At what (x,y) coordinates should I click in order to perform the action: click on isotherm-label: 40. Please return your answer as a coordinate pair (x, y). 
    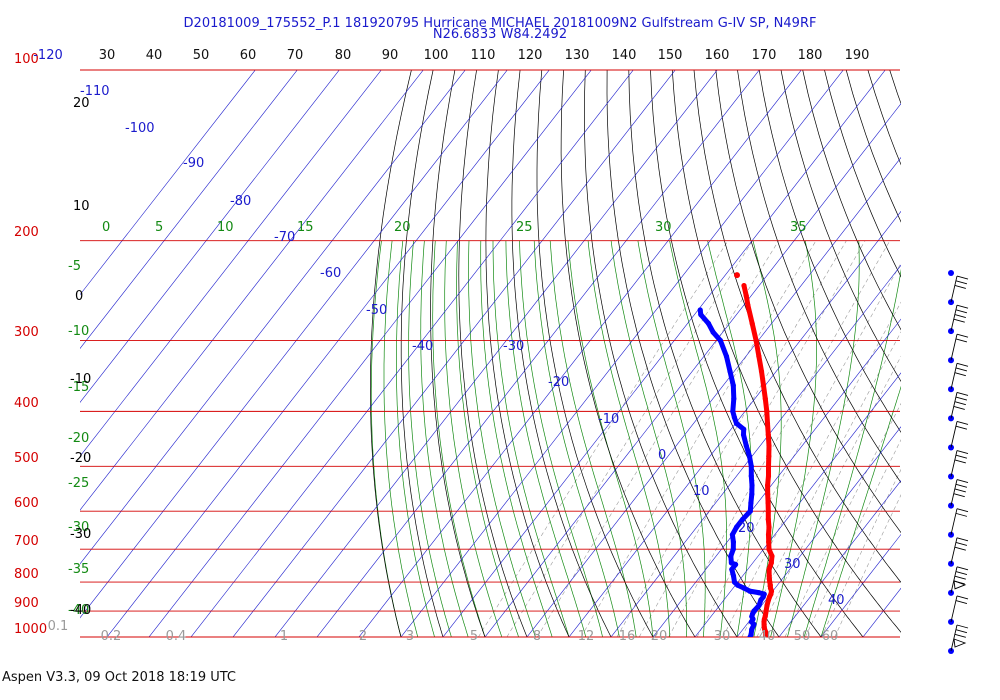
    Looking at the image, I should click on (836, 600).